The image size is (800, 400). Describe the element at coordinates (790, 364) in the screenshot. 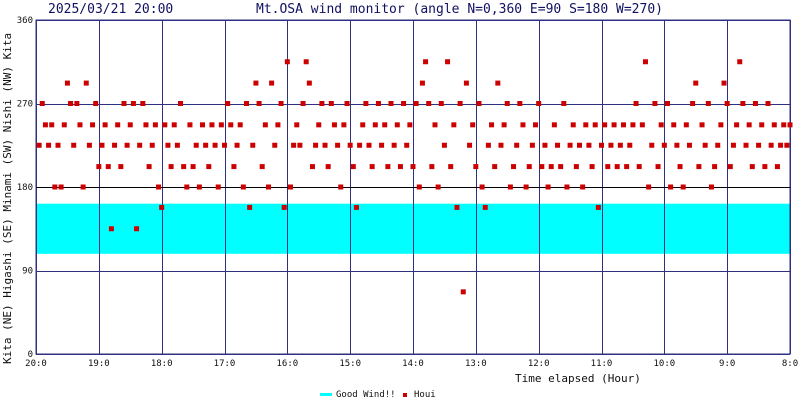

I see `x-tick-label: 8:0` at that location.